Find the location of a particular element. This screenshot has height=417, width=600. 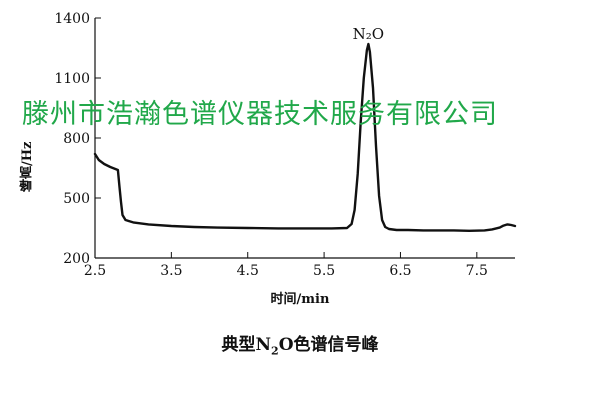

peak-annotation: N₂O is located at coordinates (368, 34).